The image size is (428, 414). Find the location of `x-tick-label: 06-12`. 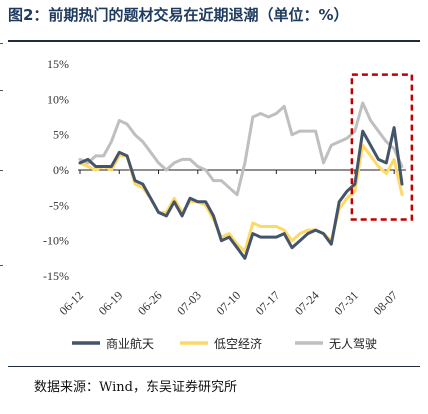

x-tick-label: 06-12 is located at coordinates (71, 303).